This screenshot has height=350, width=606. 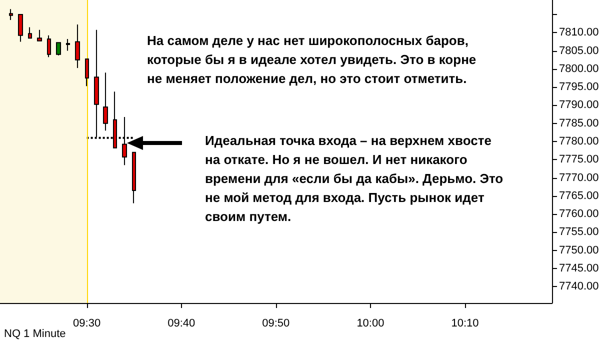 I want to click on y-tick-label: 7805.00, so click(x=579, y=50).